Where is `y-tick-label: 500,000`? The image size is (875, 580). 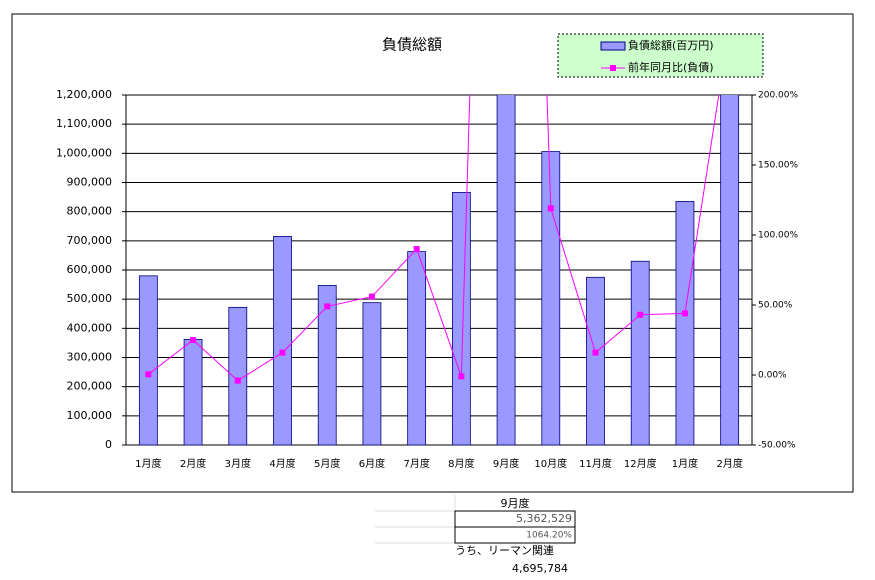 y-tick-label: 500,000 is located at coordinates (90, 298).